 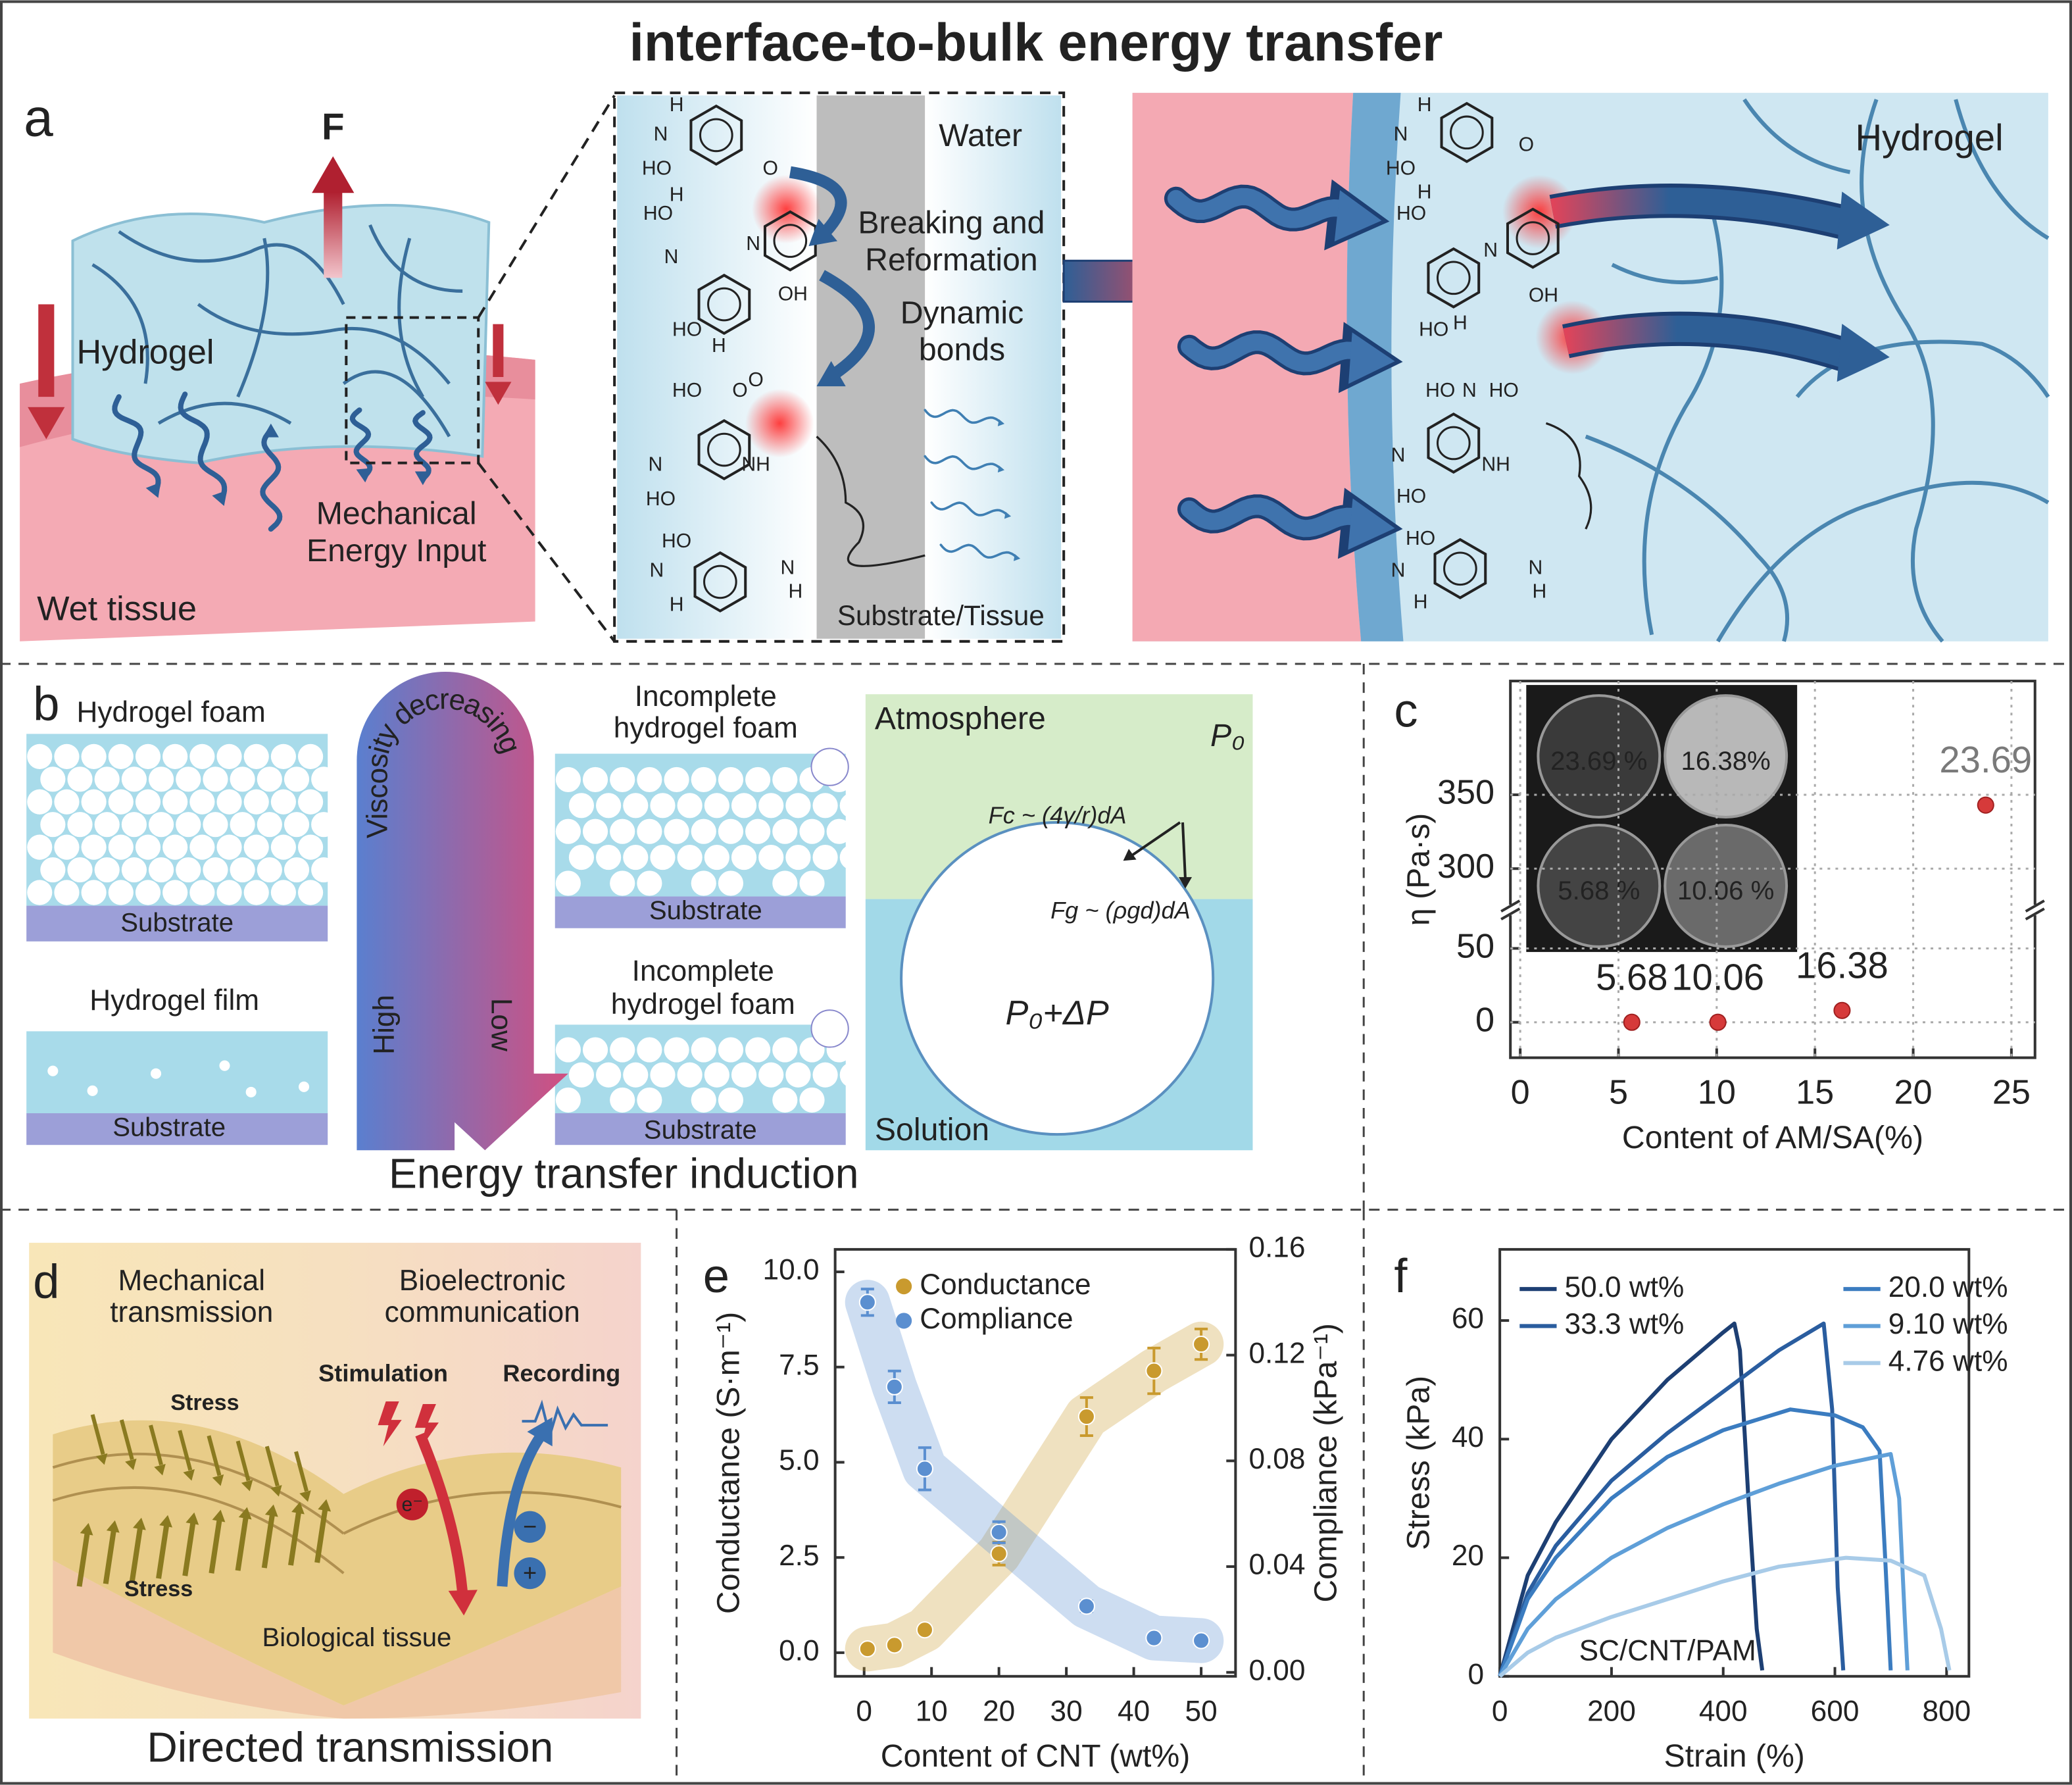 What do you see at coordinates (1631, 976) in the screenshot?
I see `data-label: 5.68` at bounding box center [1631, 976].